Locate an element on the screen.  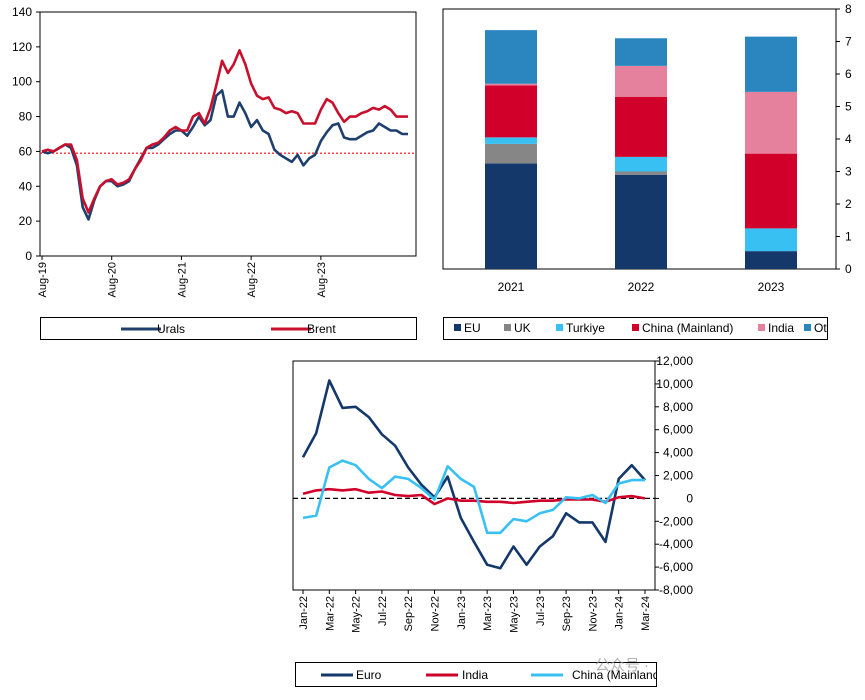
y-tick-label: 4 is located at coordinates (848, 139).